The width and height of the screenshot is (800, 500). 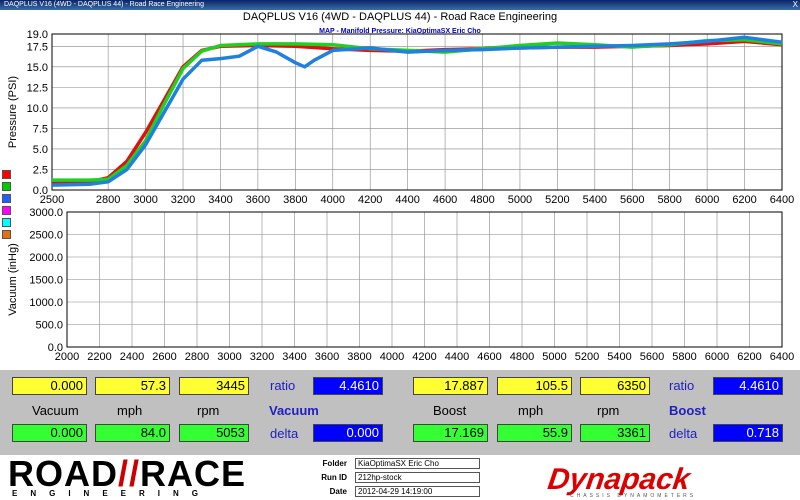 What do you see at coordinates (40, 129) in the screenshot?
I see `y-tick-label: 7.5` at bounding box center [40, 129].